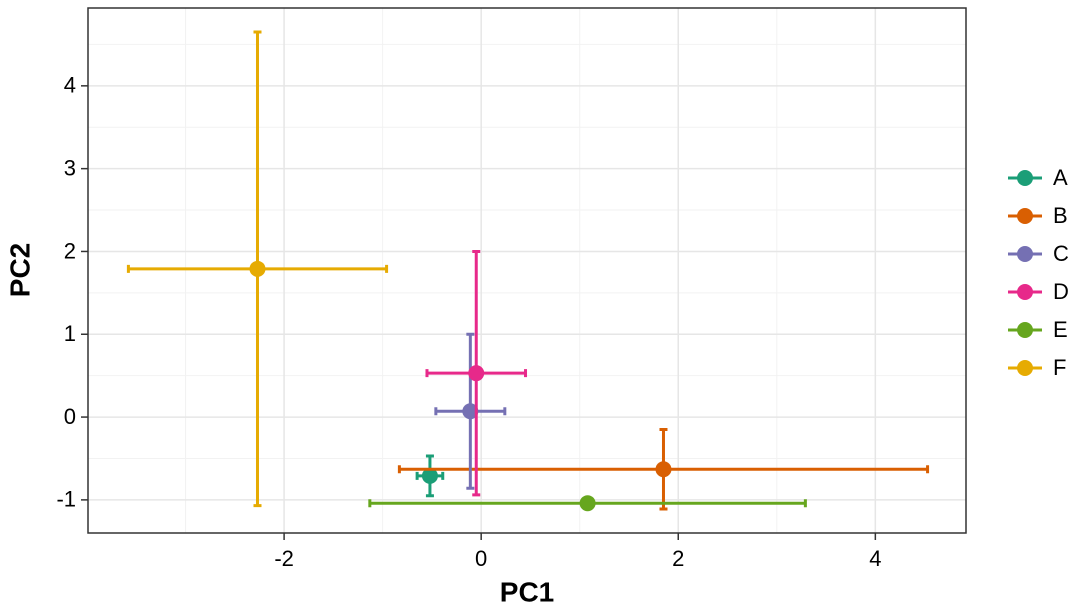  Describe the element at coordinates (678, 558) in the screenshot. I see `x-tick-label: 2` at that location.